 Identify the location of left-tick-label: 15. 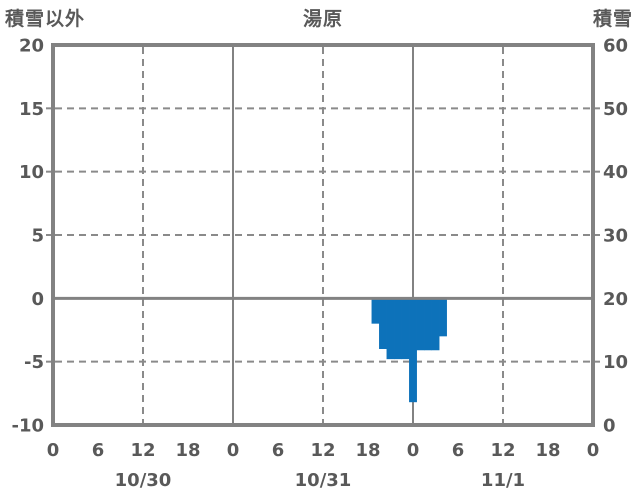
(31, 109).